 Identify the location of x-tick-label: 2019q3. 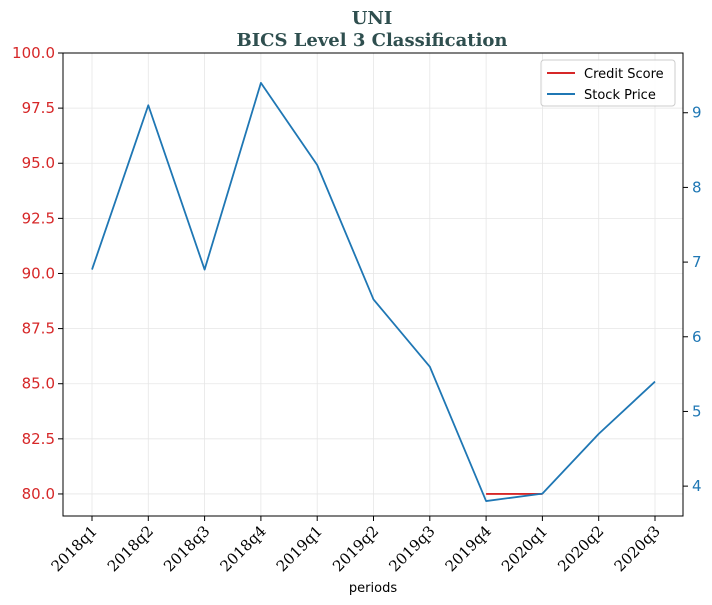
(411, 548).